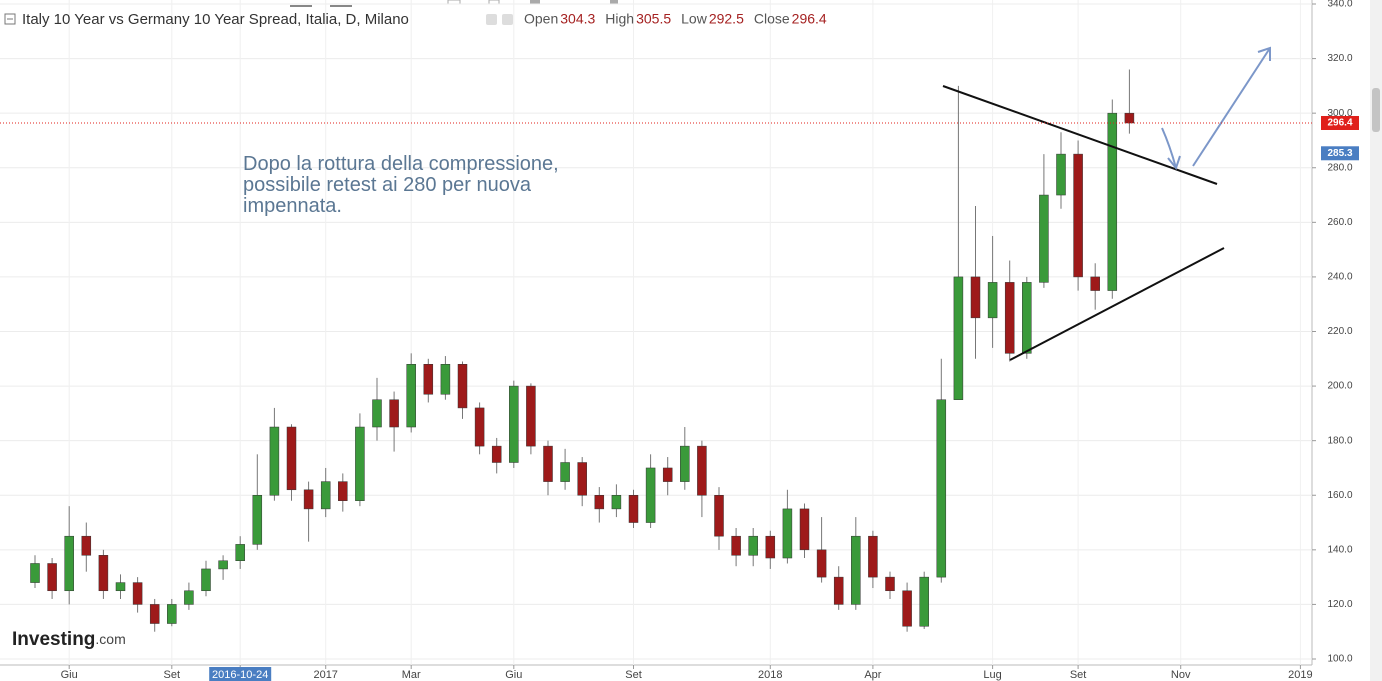 Image resolution: width=1382 pixels, height=681 pixels. What do you see at coordinates (1339, 495) in the screenshot?
I see `y-tick-label: 160.0` at bounding box center [1339, 495].